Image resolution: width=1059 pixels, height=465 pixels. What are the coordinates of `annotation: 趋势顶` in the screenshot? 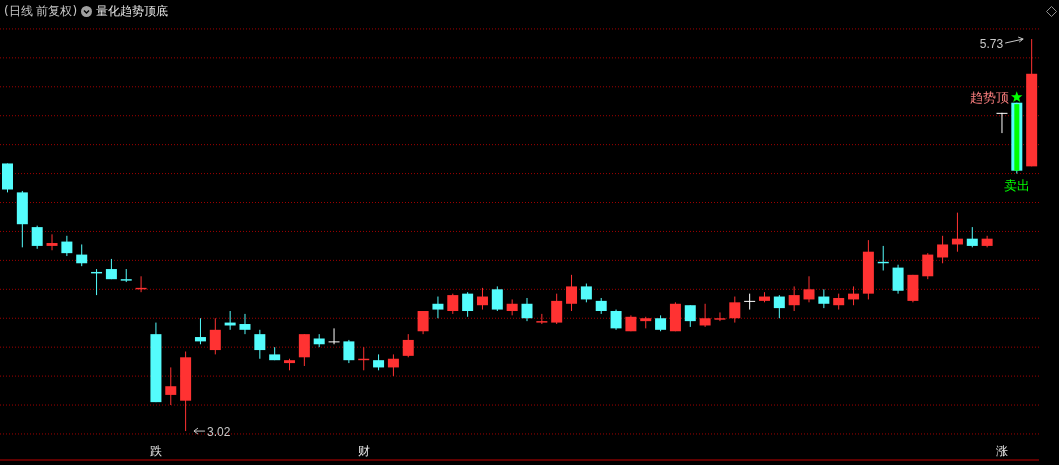 It's located at (989, 98).